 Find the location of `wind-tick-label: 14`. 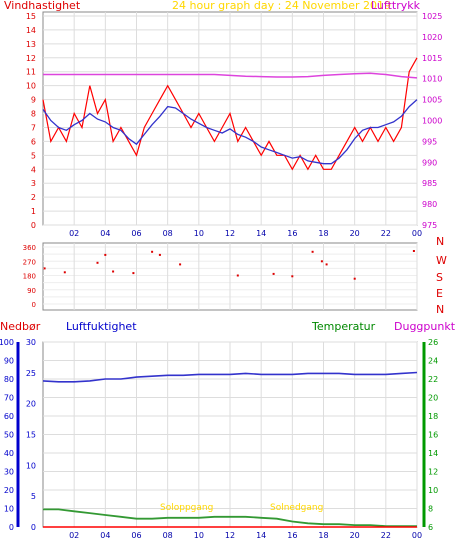

wind-tick-label: 14 is located at coordinates (31, 30).